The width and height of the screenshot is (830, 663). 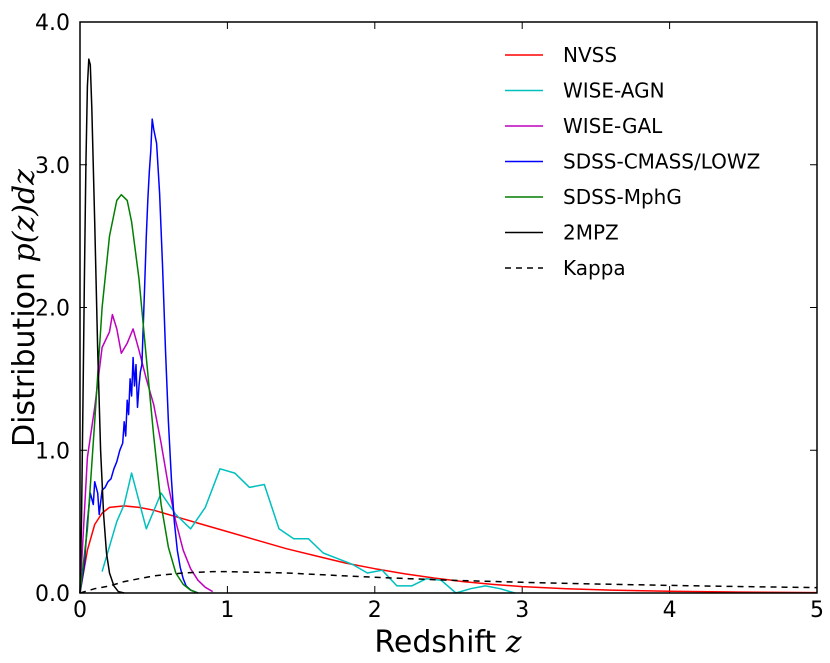 I want to click on legend-label: SDSS-MphG, so click(x=622, y=197).